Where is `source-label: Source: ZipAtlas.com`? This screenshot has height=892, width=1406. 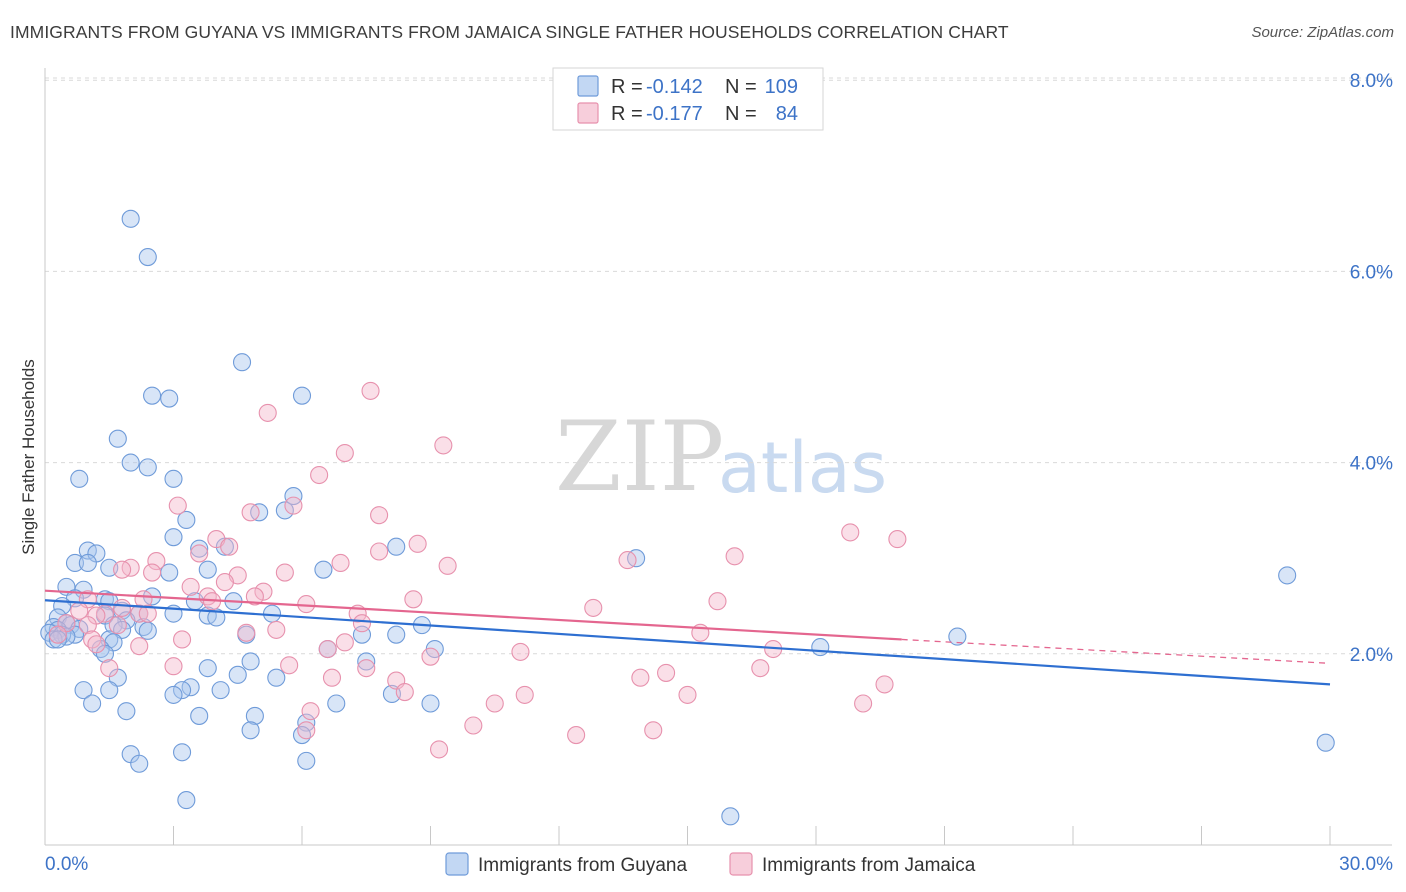
source-label: Source: ZipAtlas.com is located at coordinates (1322, 32).